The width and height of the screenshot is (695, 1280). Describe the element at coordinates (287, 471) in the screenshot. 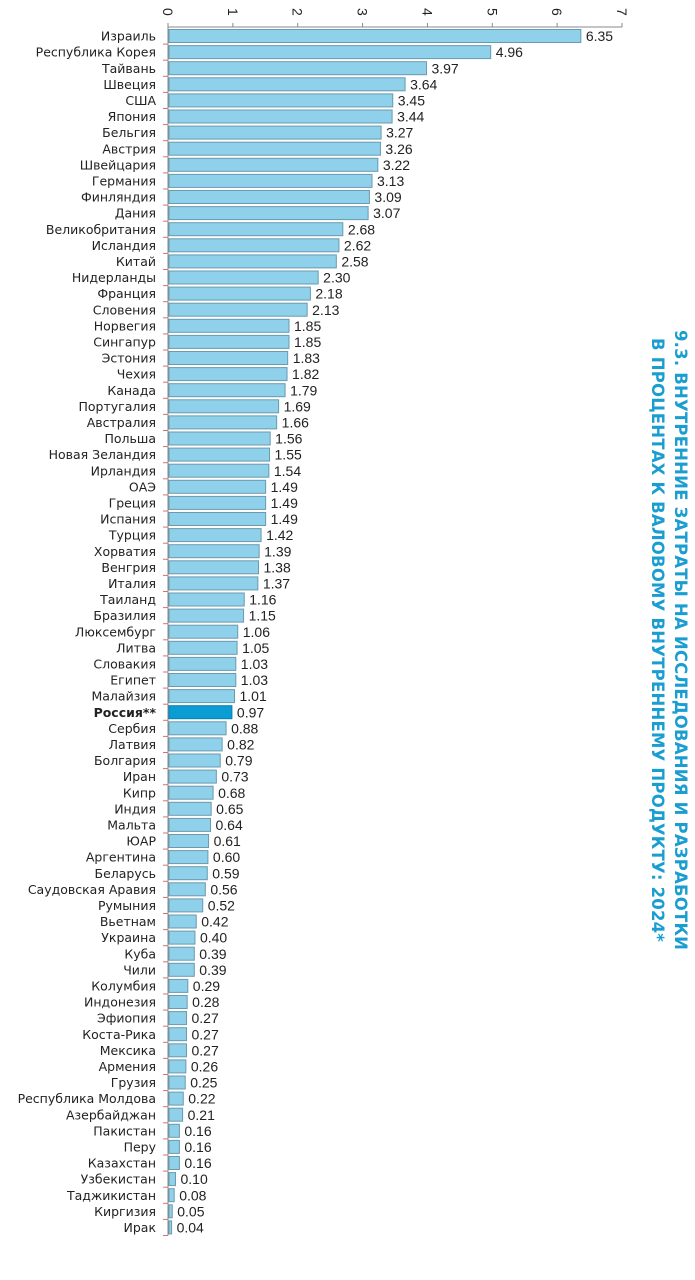

I see `data-label: 1.54` at that location.